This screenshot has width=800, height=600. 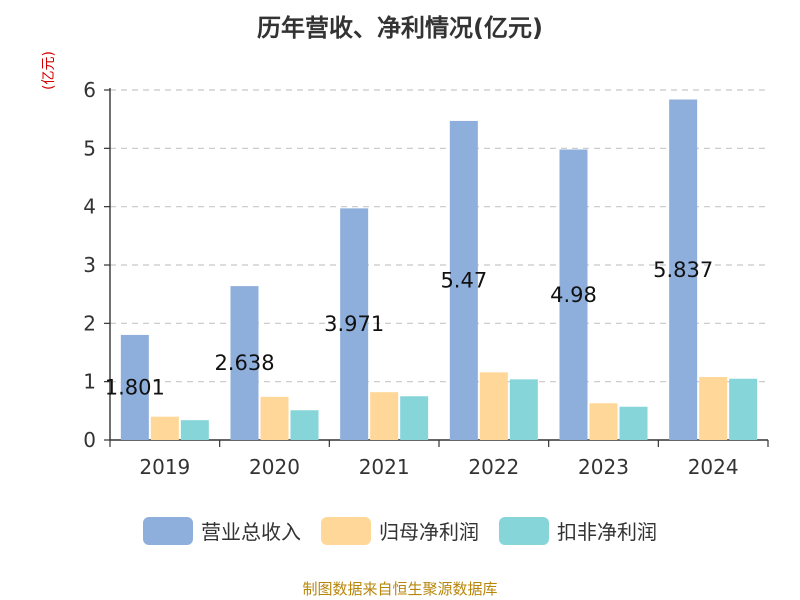 What do you see at coordinates (400, 28) in the screenshot?
I see `chart-title: 历年营收、净利情况(亿元)` at bounding box center [400, 28].